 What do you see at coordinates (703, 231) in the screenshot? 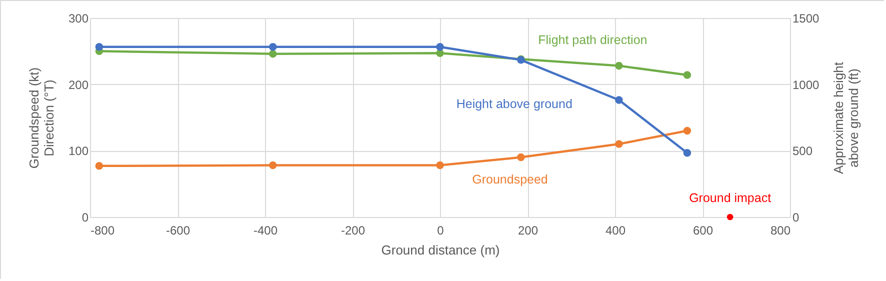
I see `x-tick-label: 600` at bounding box center [703, 231].